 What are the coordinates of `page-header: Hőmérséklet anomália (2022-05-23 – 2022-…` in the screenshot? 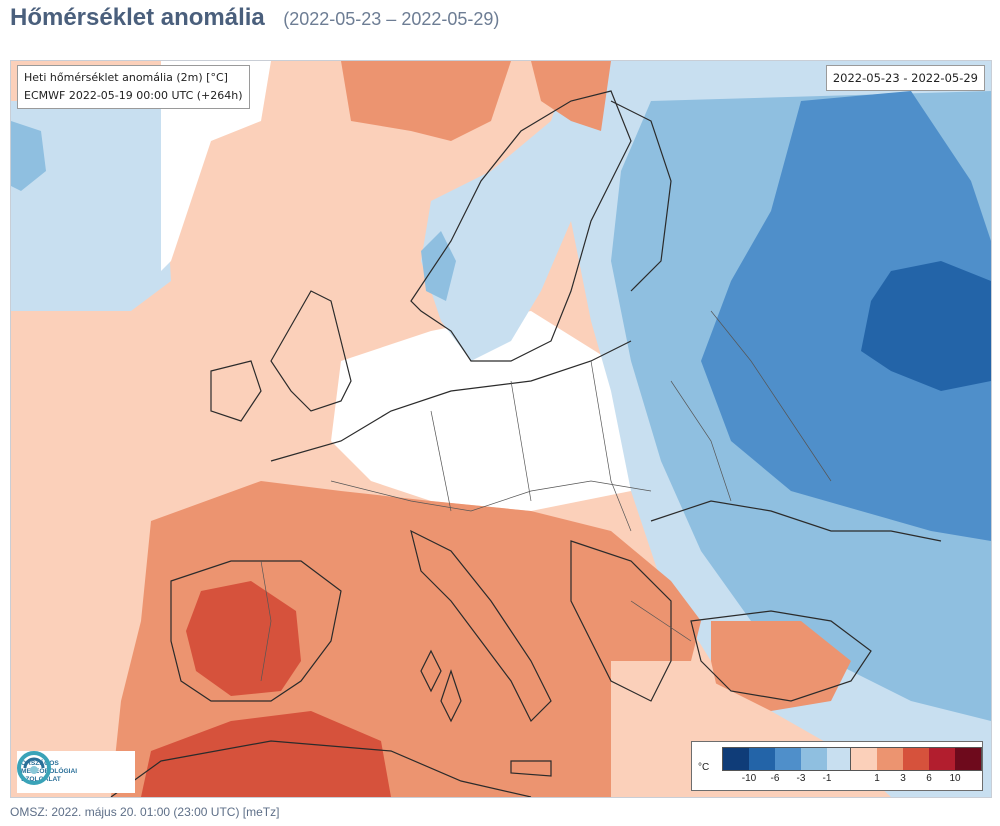 It's located at (254, 22).